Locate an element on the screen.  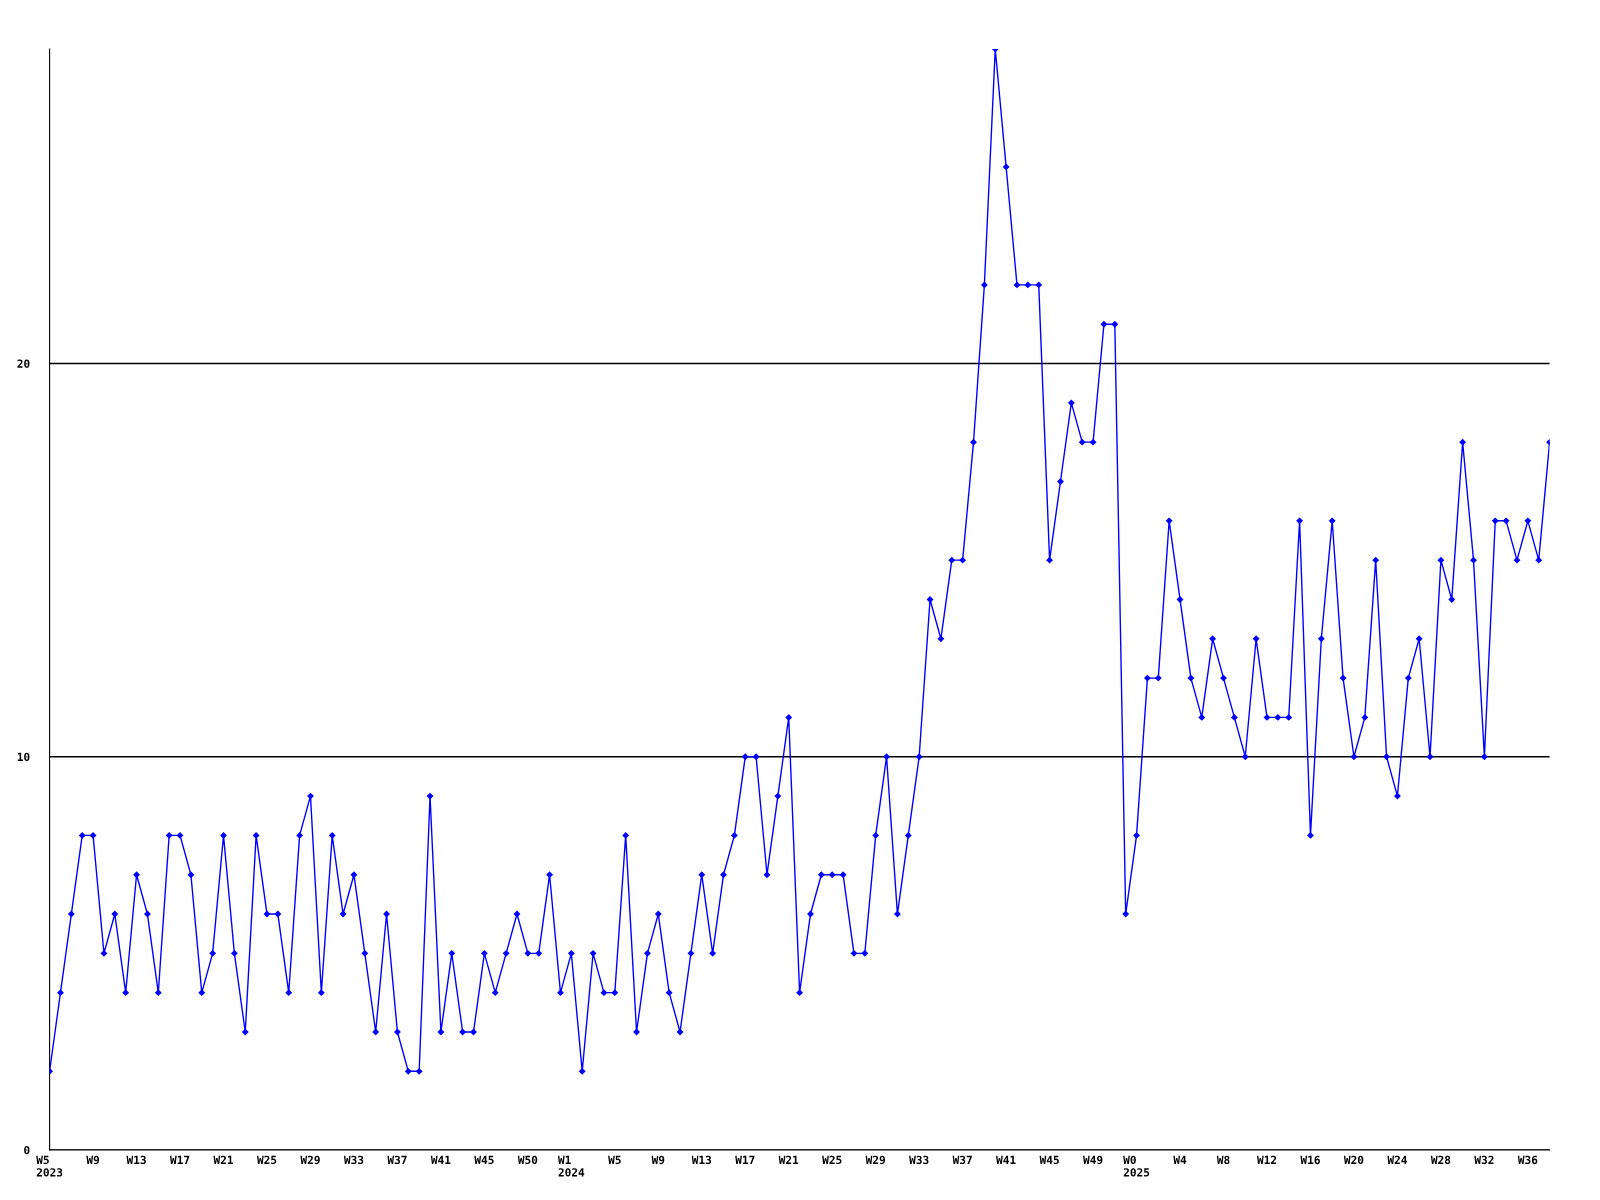
x-tick-label: W5 is located at coordinates (614, 1160).